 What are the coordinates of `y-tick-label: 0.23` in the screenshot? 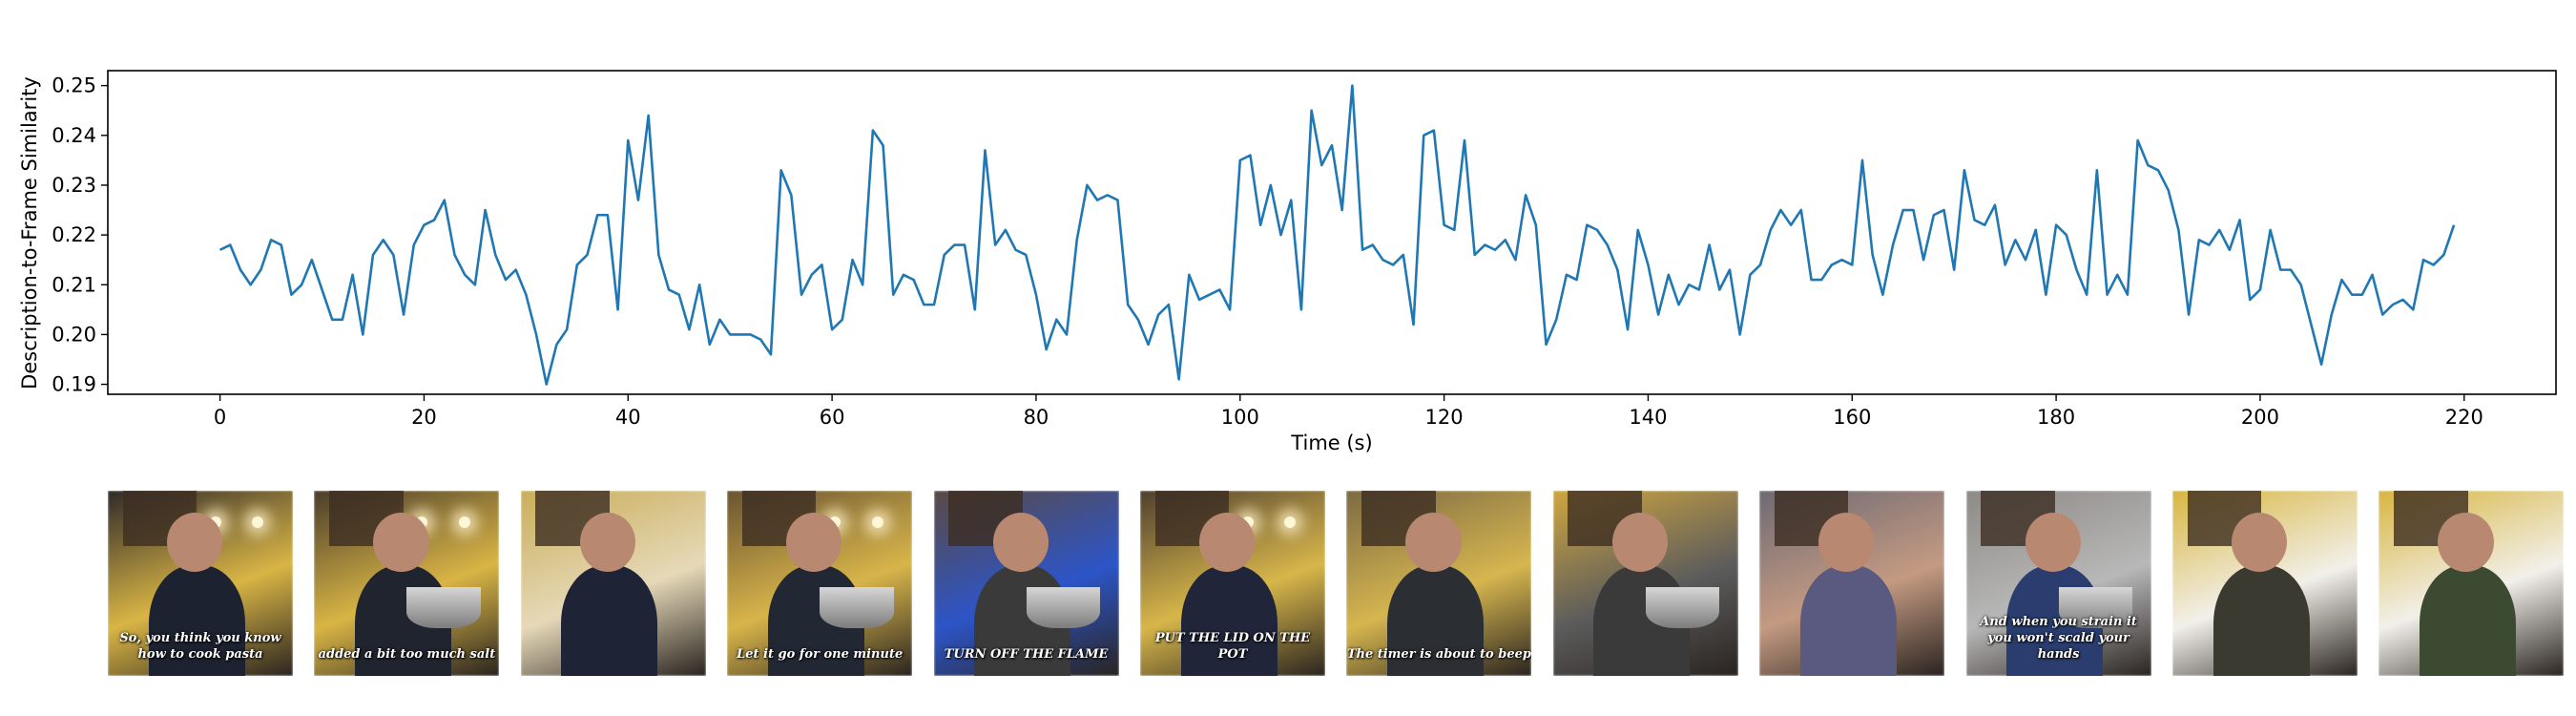 It's located at (74, 185).